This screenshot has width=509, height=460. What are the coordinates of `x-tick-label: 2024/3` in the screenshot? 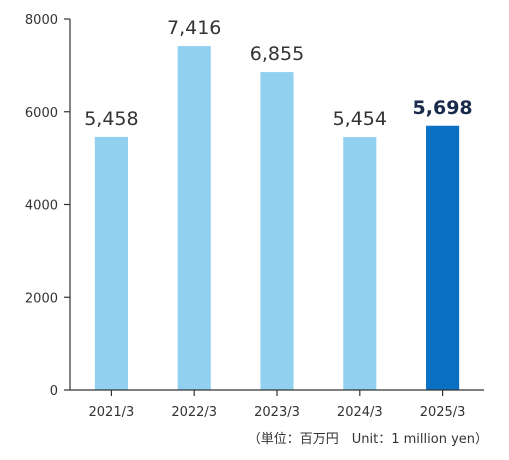 It's located at (360, 412).